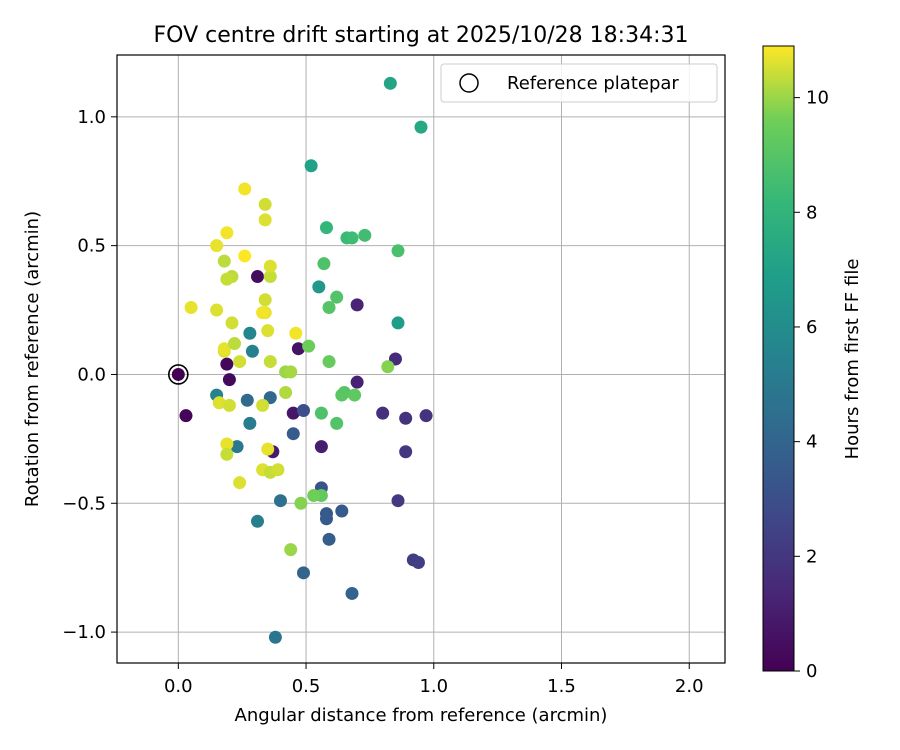 This screenshot has height=750, width=900. What do you see at coordinates (778, 358) in the screenshot?
I see `colorbar-gradient` at bounding box center [778, 358].